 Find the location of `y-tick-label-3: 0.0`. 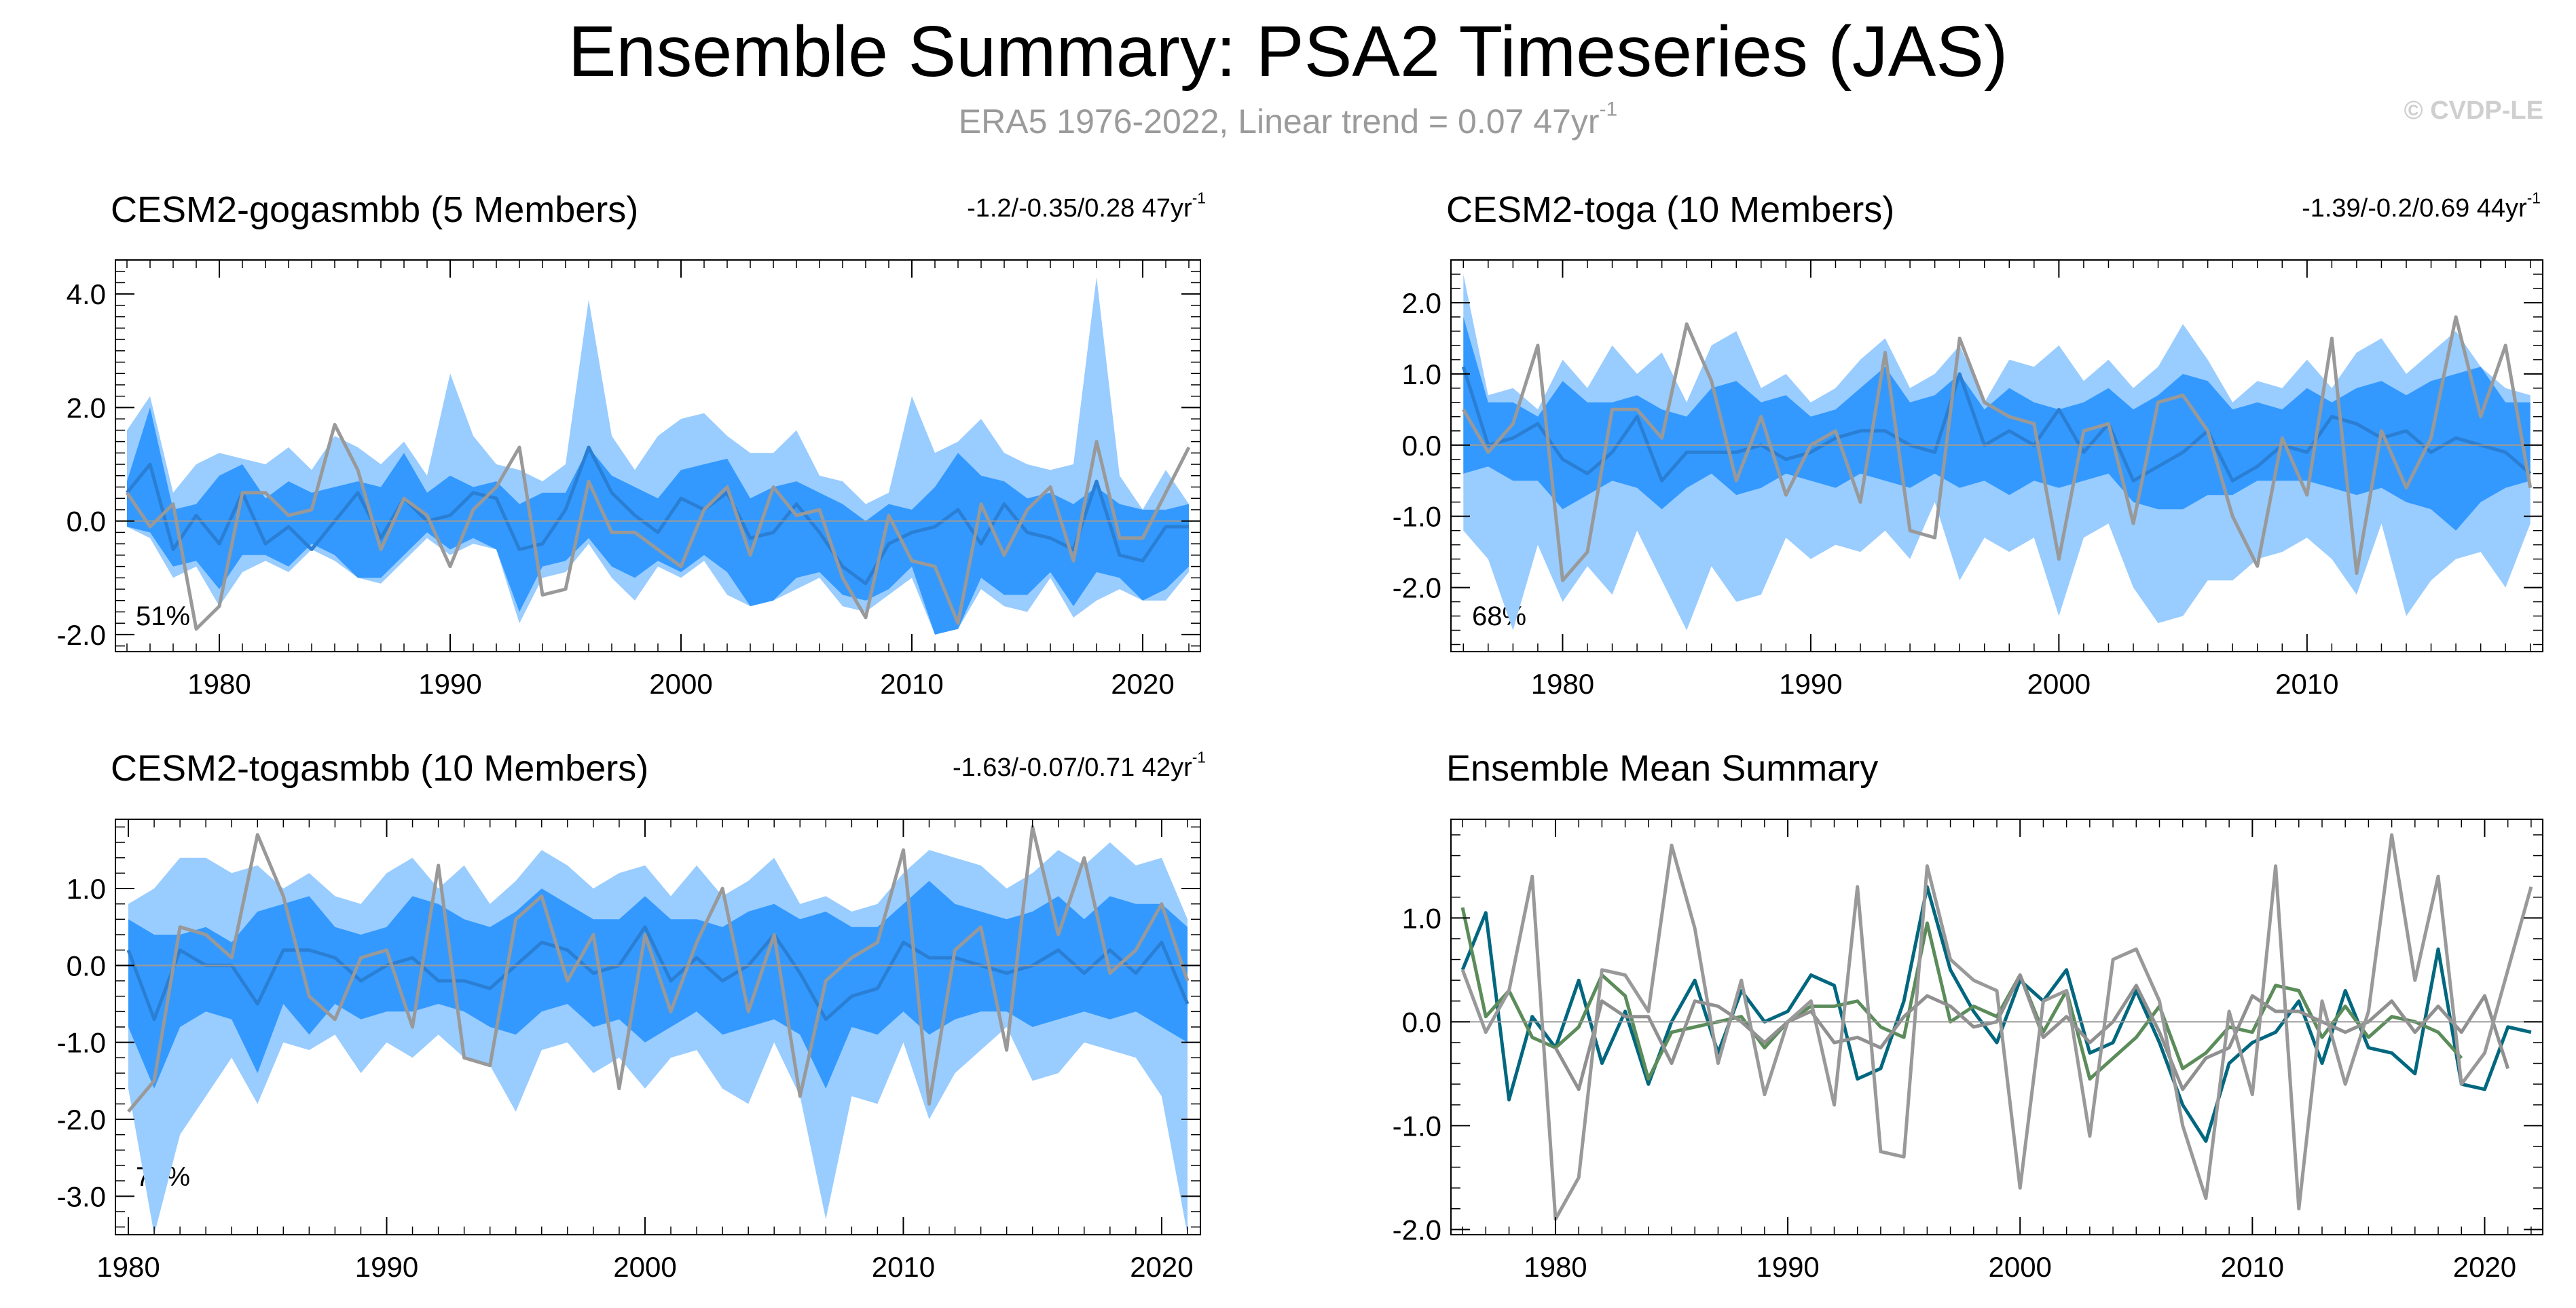

y-tick-label-3: 0.0 is located at coordinates (1421, 1022).